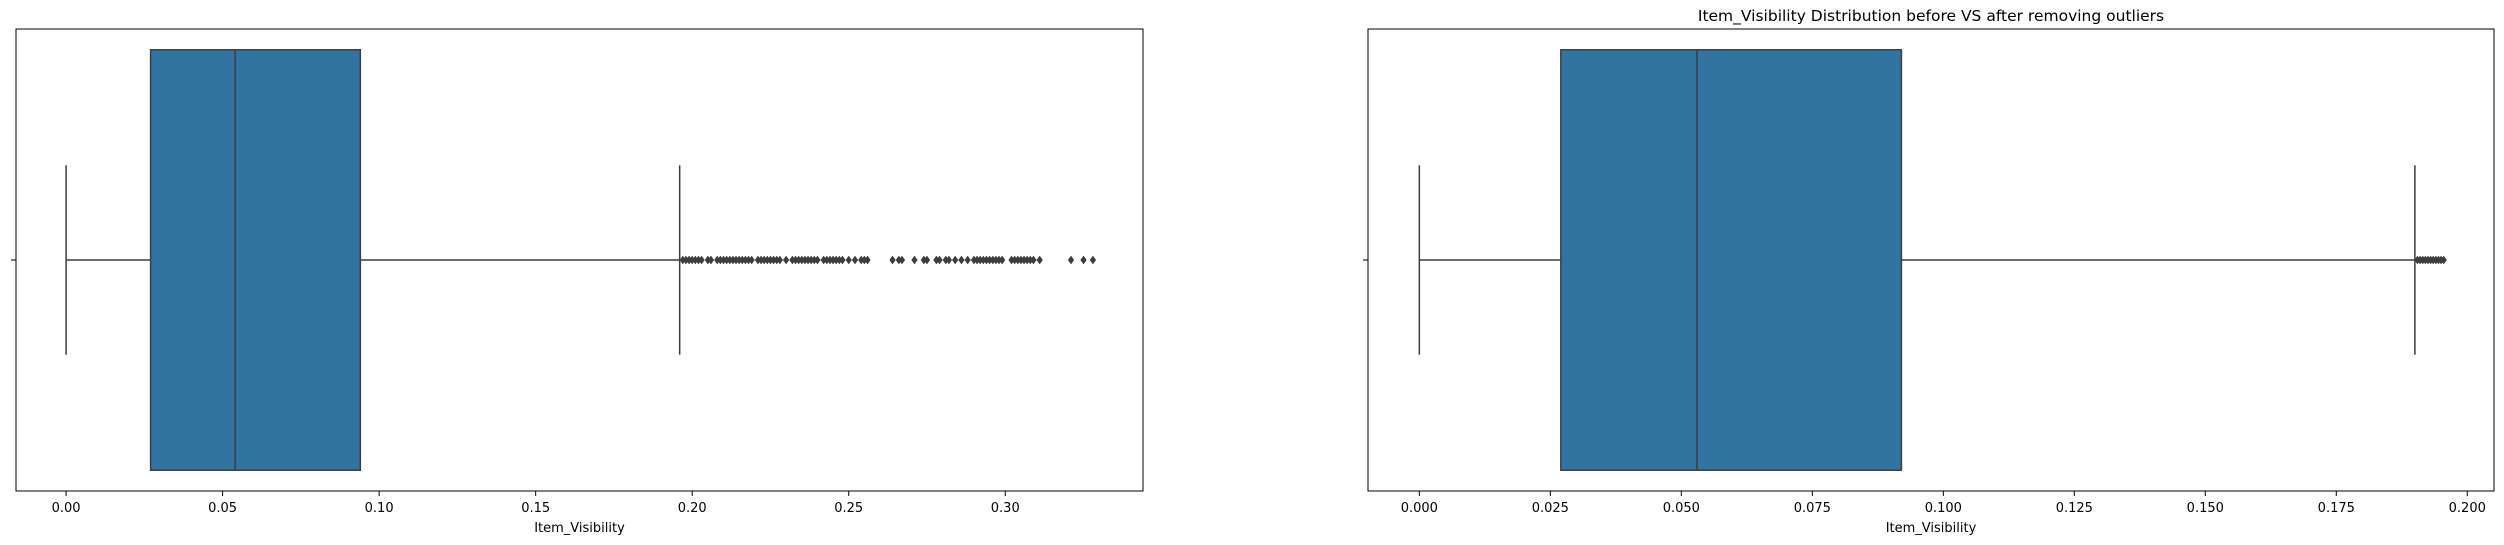 The image size is (2504, 545). Describe the element at coordinates (848, 508) in the screenshot. I see `chart0-x-tick-label: 0.25` at that location.